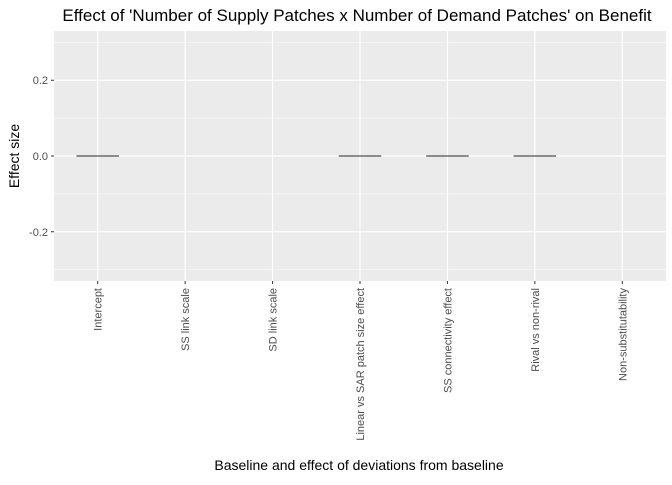 Image resolution: width=672 pixels, height=485 pixels. I want to click on x-tick-label-0: Intercept, so click(99, 309).